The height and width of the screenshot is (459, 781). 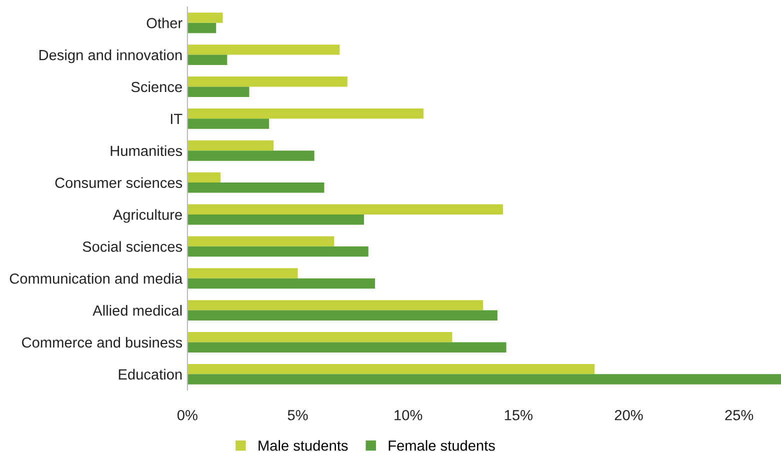 I want to click on y-tick-label: Agriculture, so click(x=147, y=216).